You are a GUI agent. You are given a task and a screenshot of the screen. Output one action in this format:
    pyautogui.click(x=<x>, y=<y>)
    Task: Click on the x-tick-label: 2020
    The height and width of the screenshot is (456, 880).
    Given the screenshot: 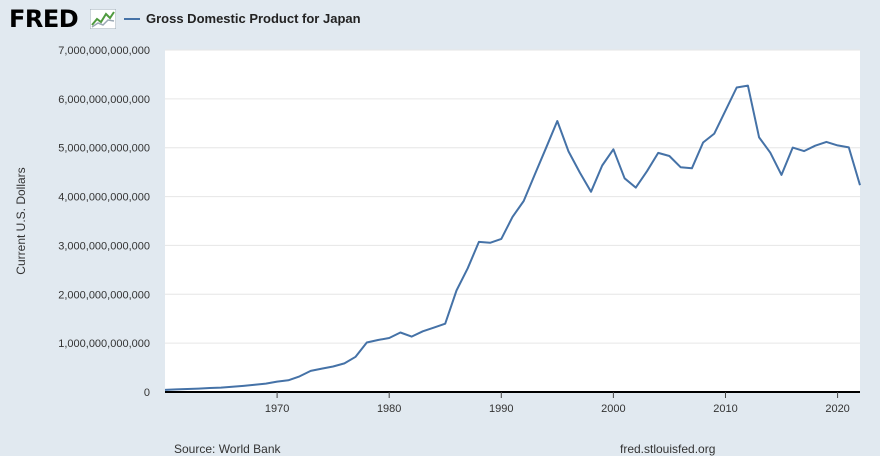 What is the action you would take?
    pyautogui.click(x=837, y=409)
    